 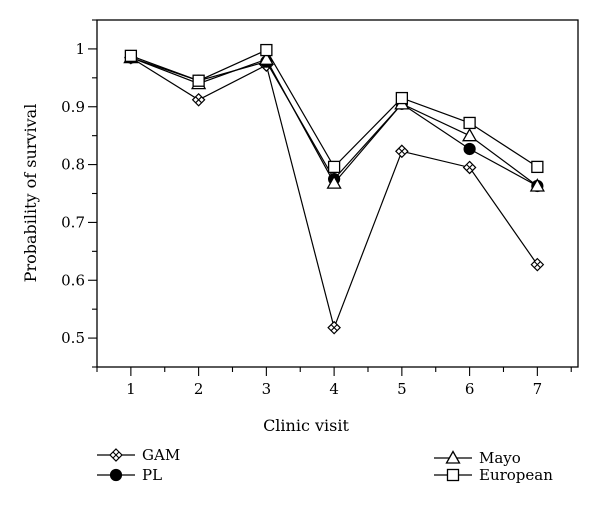 I want to click on y-axis-title: Probability of survival, so click(x=30, y=193).